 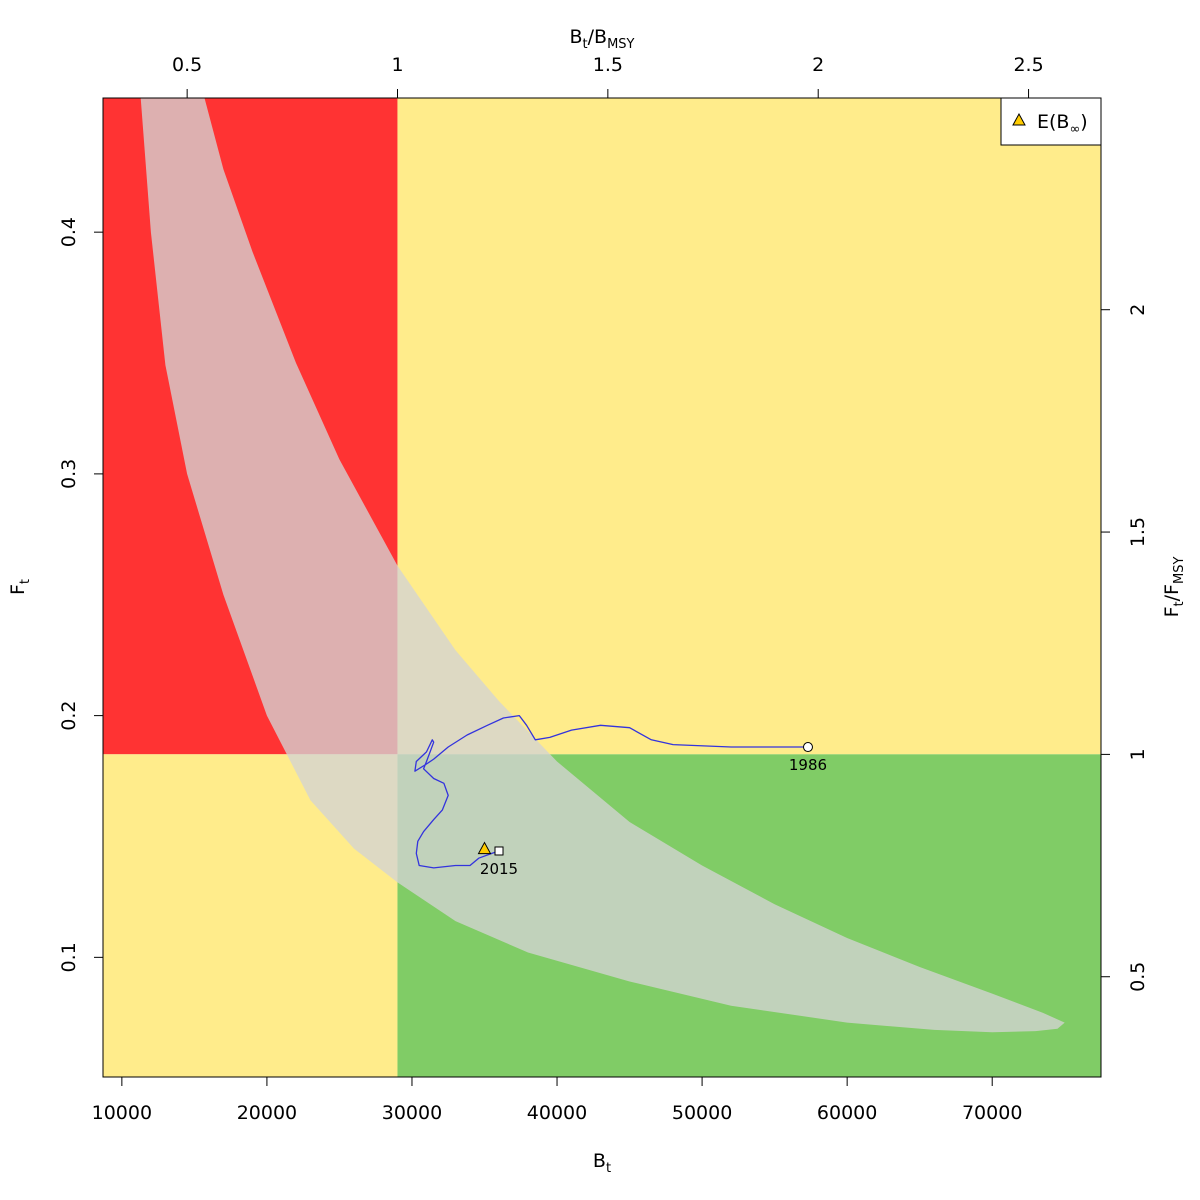 What do you see at coordinates (601, 39) in the screenshot?
I see `x-axis-top-title: Bt/BMSY` at bounding box center [601, 39].